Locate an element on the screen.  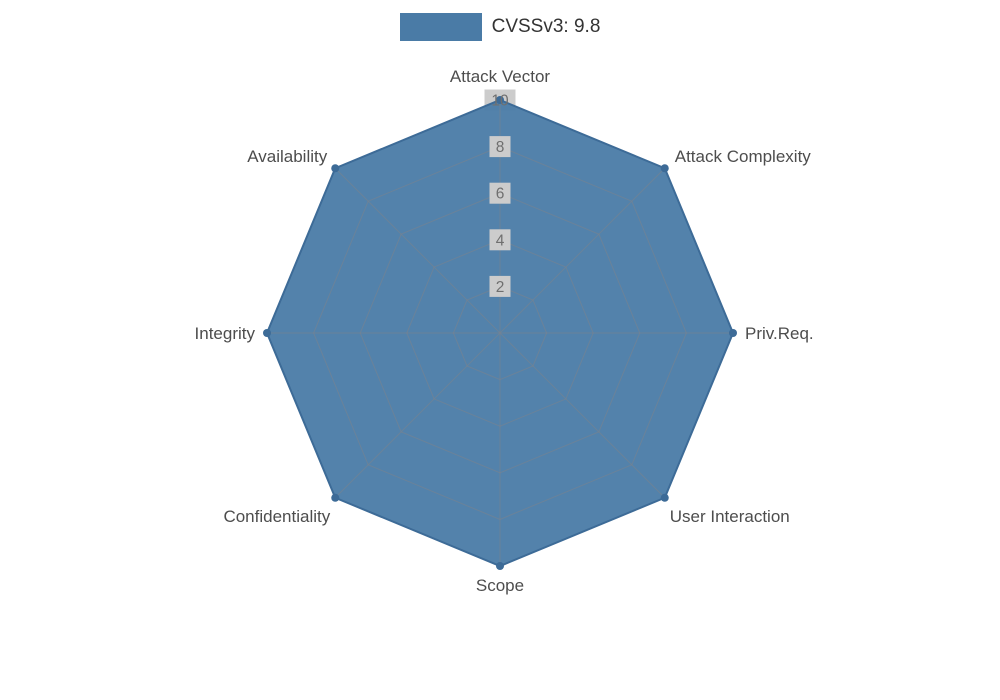
axis-label: Attack Complexity is located at coordinates (743, 156).